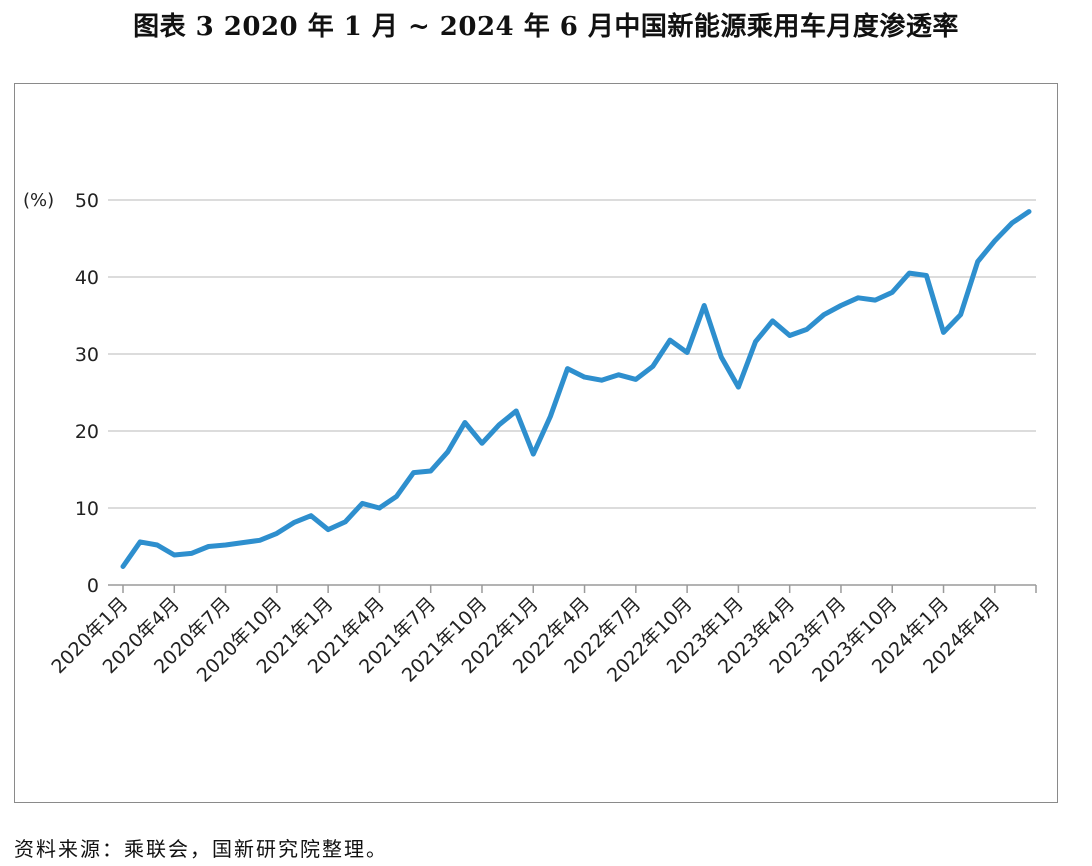 The height and width of the screenshot is (866, 1092). I want to click on y-tick-label: 0, so click(93, 586).